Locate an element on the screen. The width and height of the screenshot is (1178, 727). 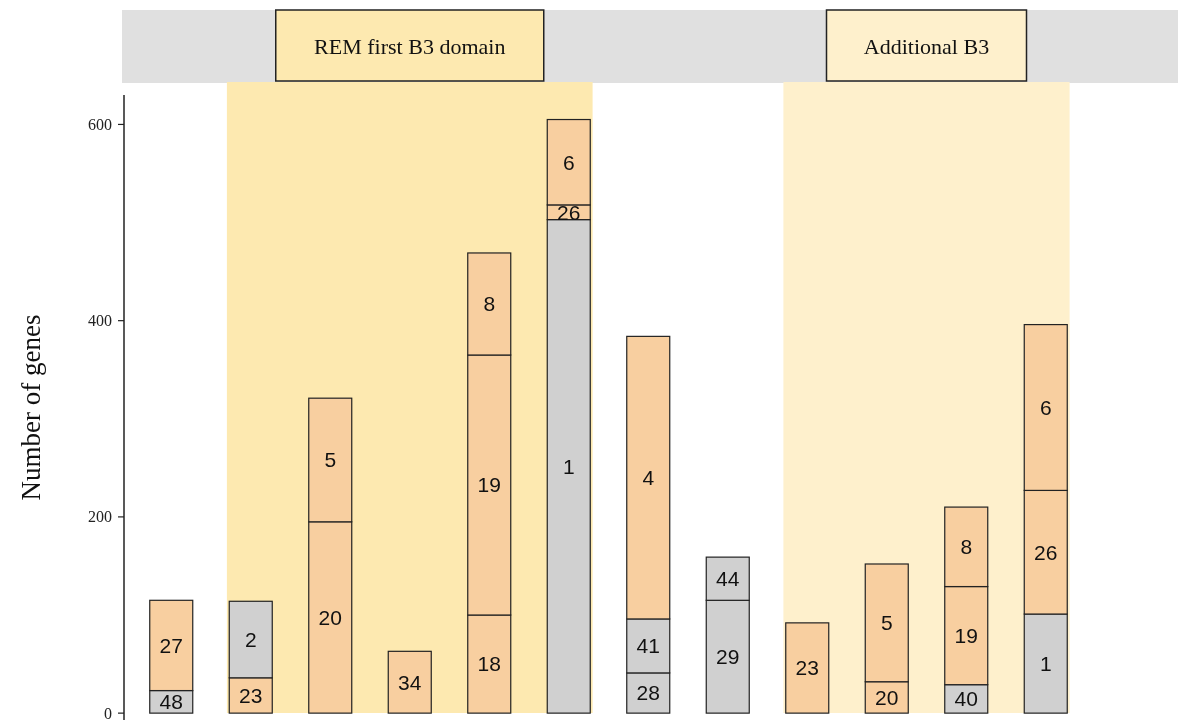
y-tick-label: 600 is located at coordinates (100, 125).